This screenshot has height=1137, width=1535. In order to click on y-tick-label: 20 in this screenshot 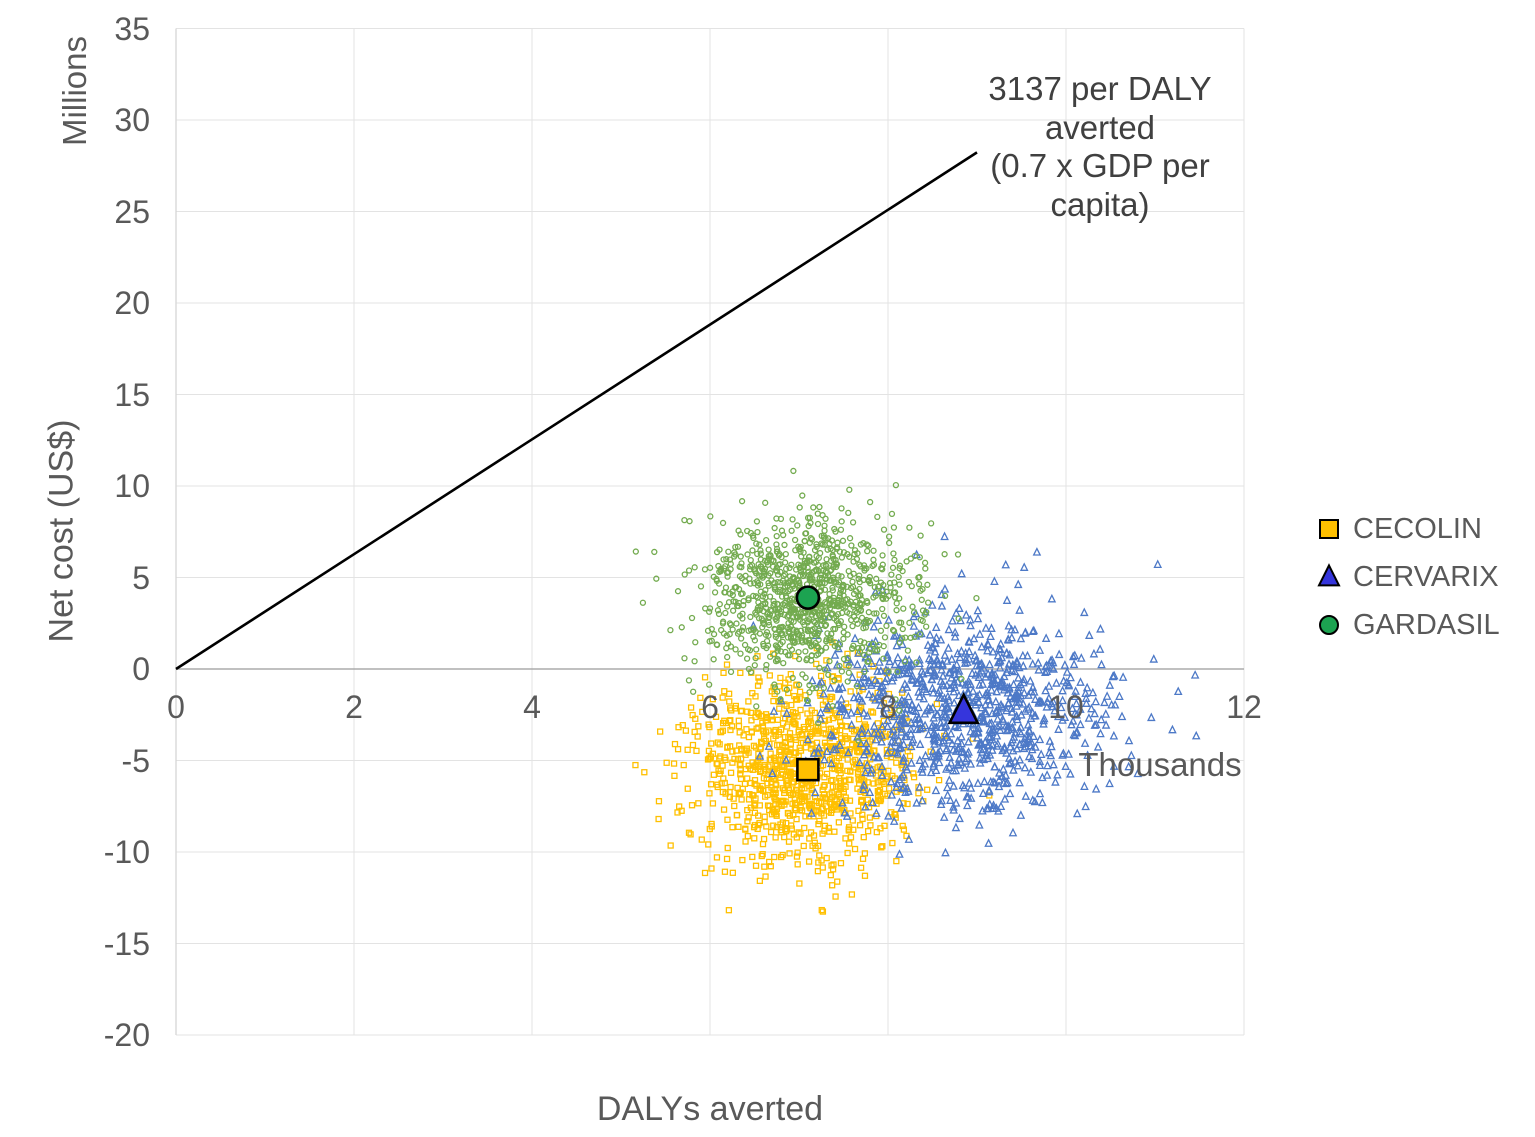, I will do `click(132, 303)`.